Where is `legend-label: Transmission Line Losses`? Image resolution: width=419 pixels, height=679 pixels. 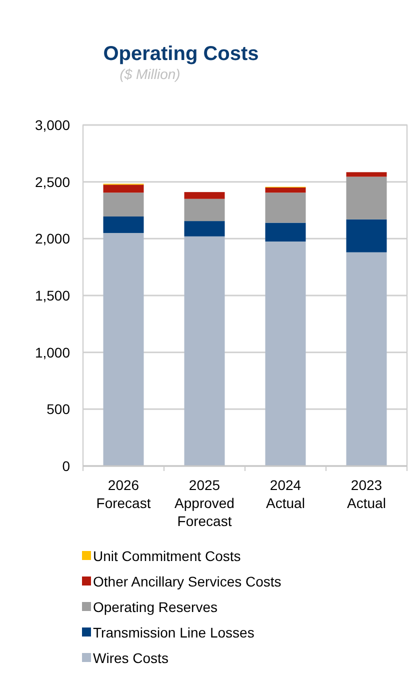 legend-label: Transmission Line Losses is located at coordinates (173, 632).